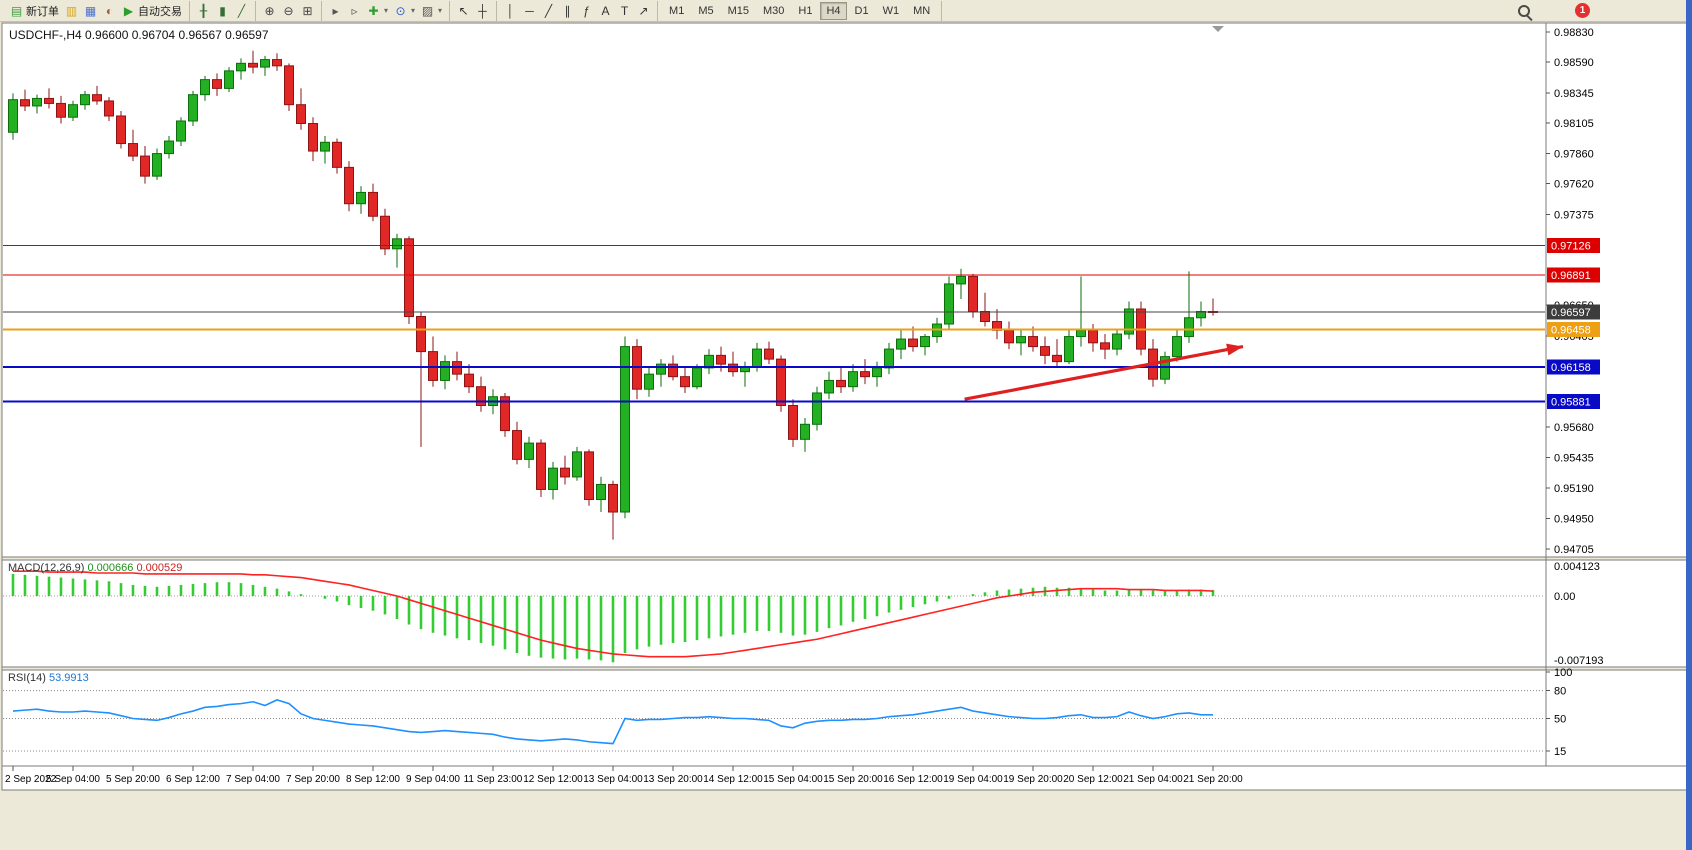  Describe the element at coordinates (1563, 673) in the screenshot. I see `rsi-axis-label: 100` at that location.